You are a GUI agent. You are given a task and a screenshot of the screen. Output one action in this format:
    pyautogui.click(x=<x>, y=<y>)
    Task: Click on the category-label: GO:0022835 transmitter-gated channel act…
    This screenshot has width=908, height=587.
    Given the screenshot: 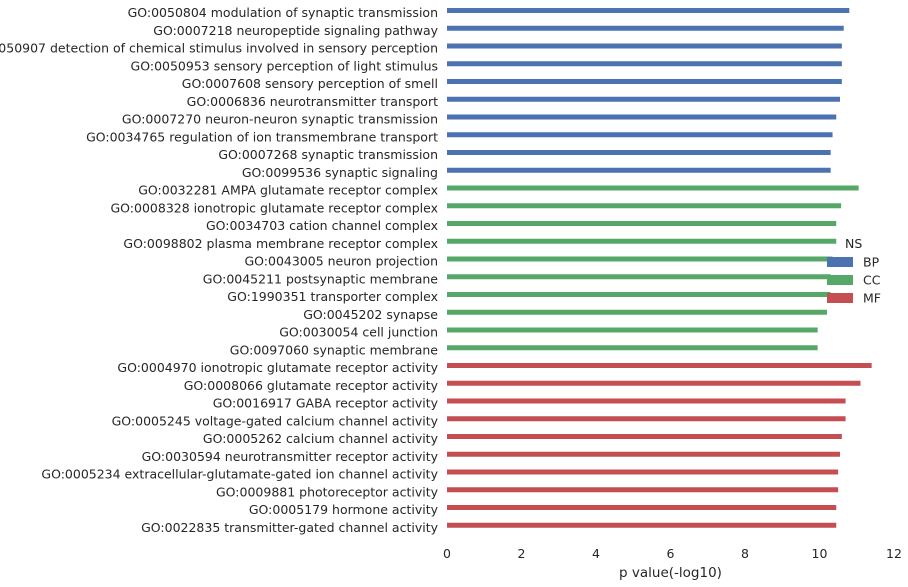 What is the action you would take?
    pyautogui.click(x=289, y=527)
    